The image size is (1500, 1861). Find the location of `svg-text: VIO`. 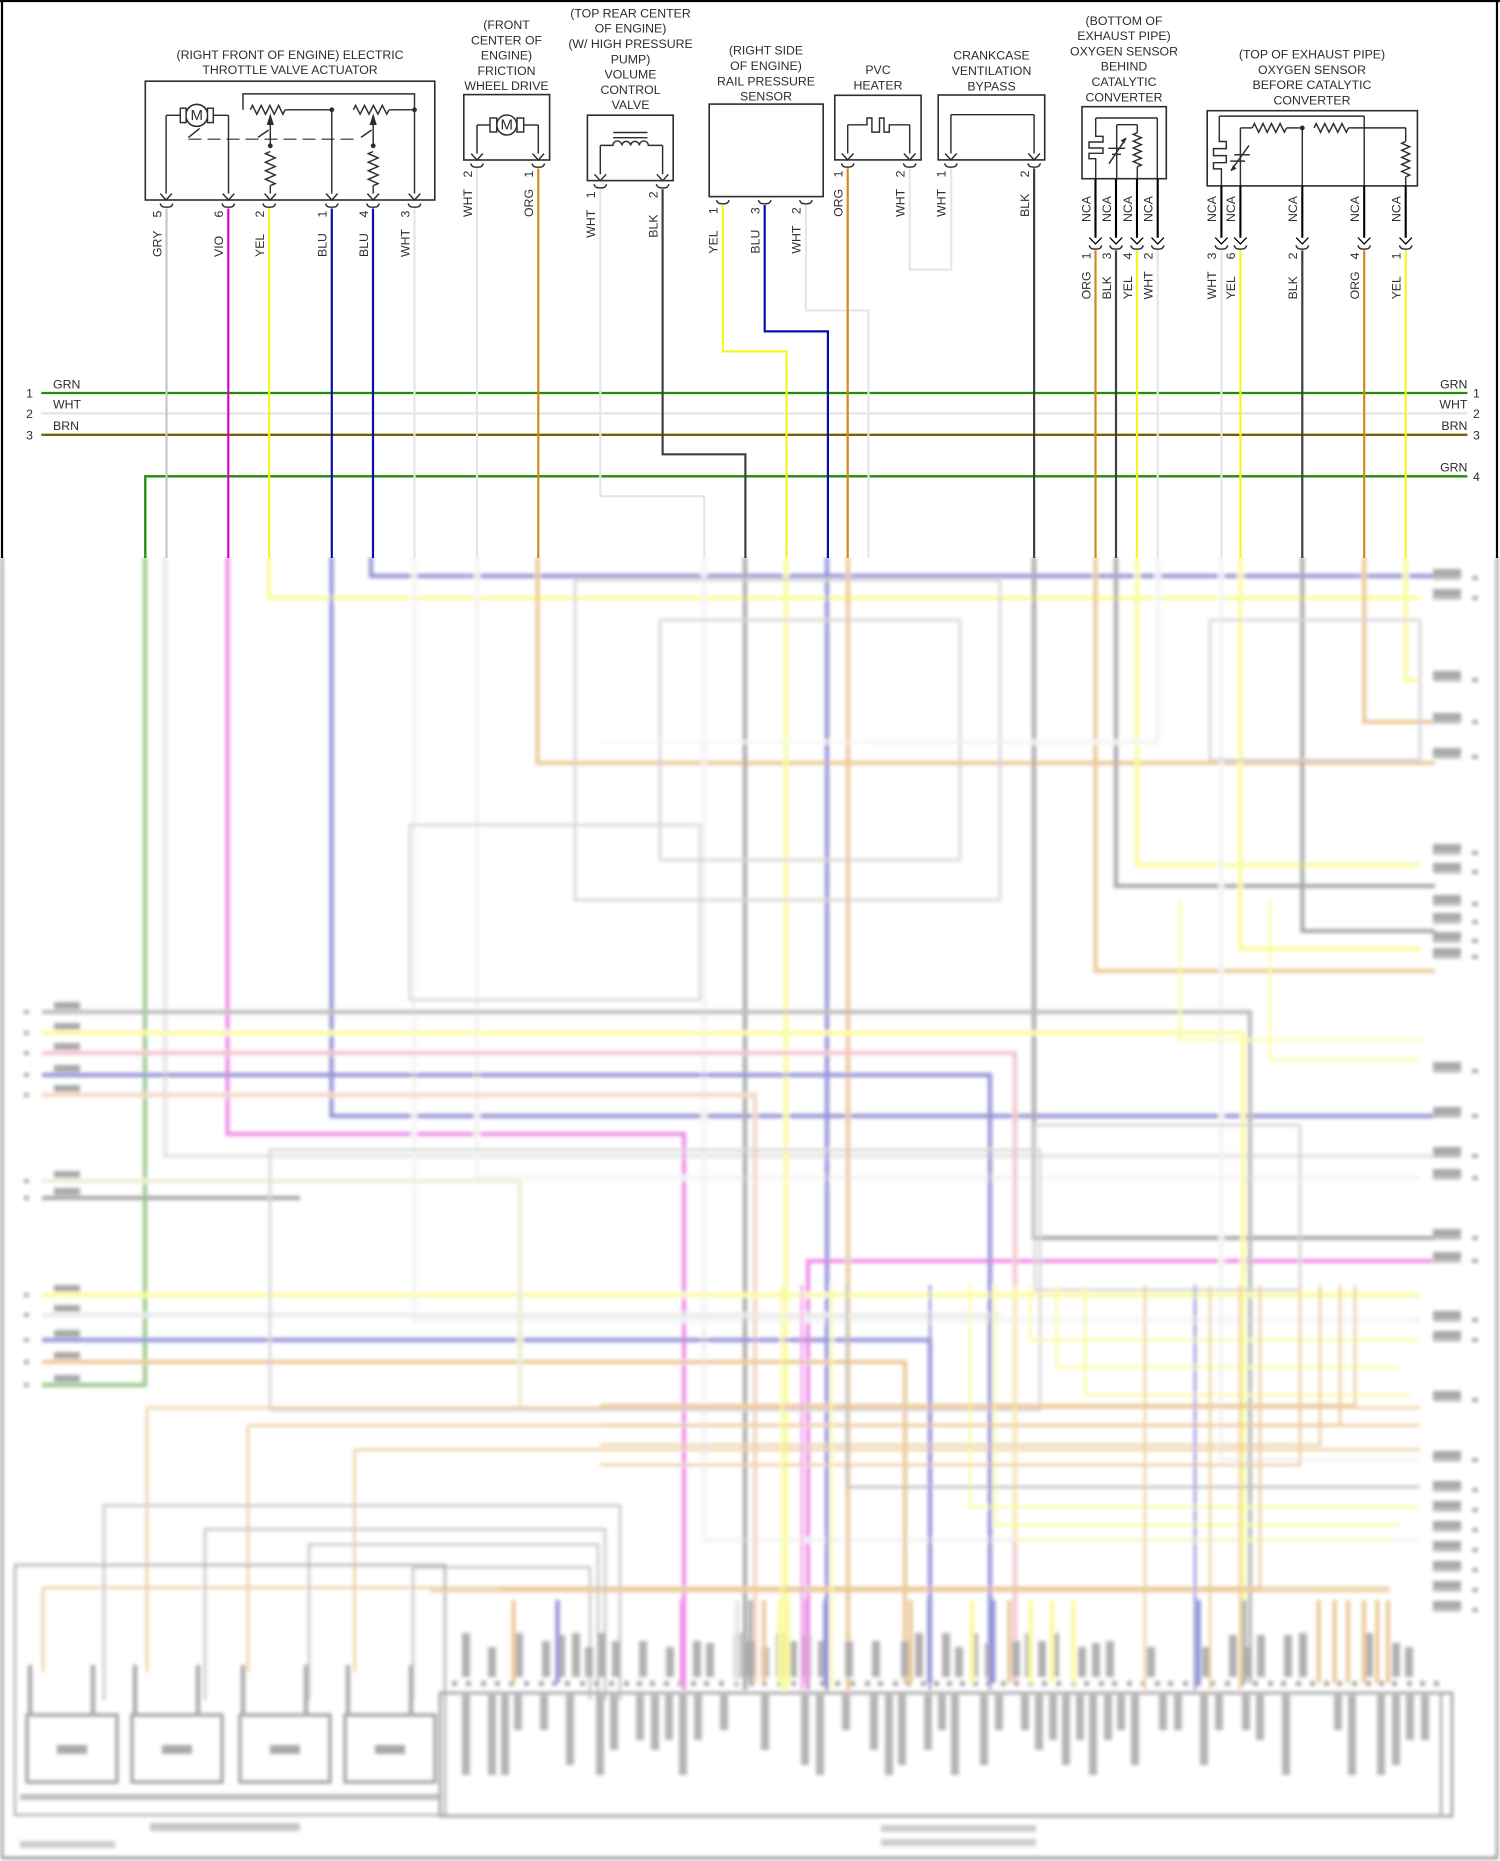

svg-text: VIO is located at coordinates (219, 246).